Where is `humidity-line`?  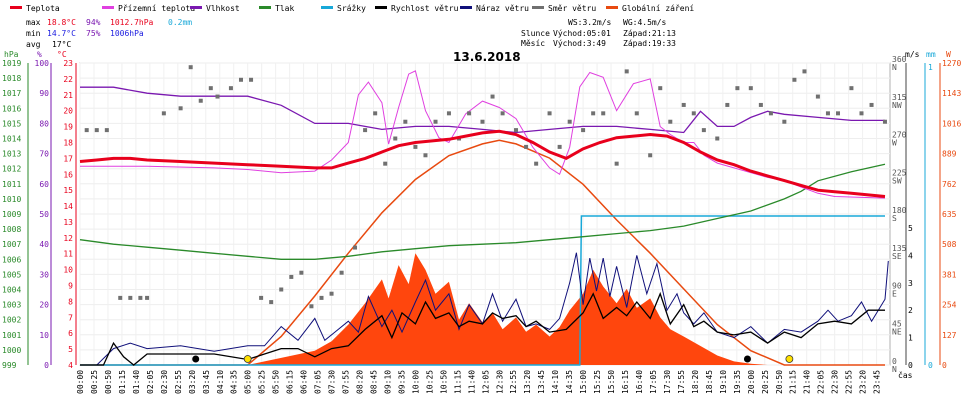 humidity-line is located at coordinates (482, 110).